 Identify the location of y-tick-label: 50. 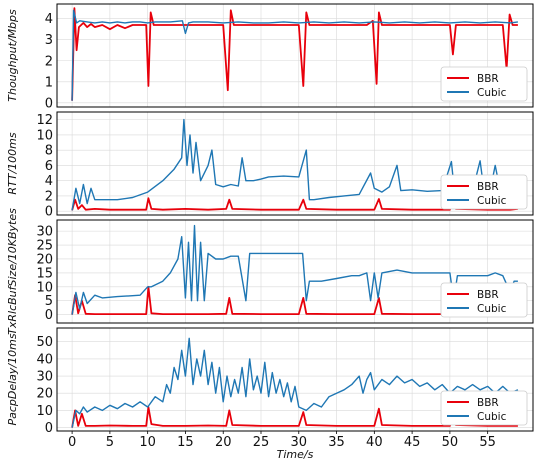
(44, 342).